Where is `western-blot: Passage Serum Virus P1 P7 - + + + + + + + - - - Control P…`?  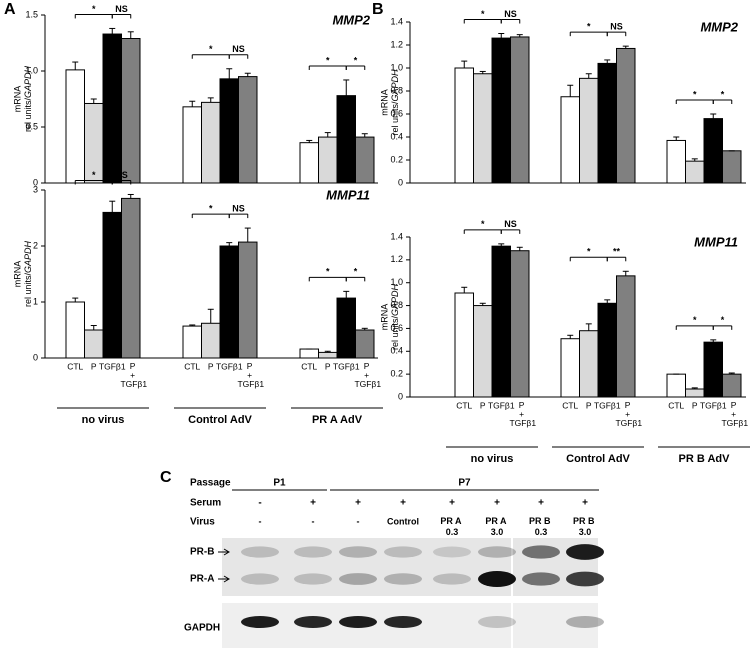 western-blot: Passage Serum Virus P1 P7 - + + + + + + + - - - Control P… is located at coordinates (394, 563).